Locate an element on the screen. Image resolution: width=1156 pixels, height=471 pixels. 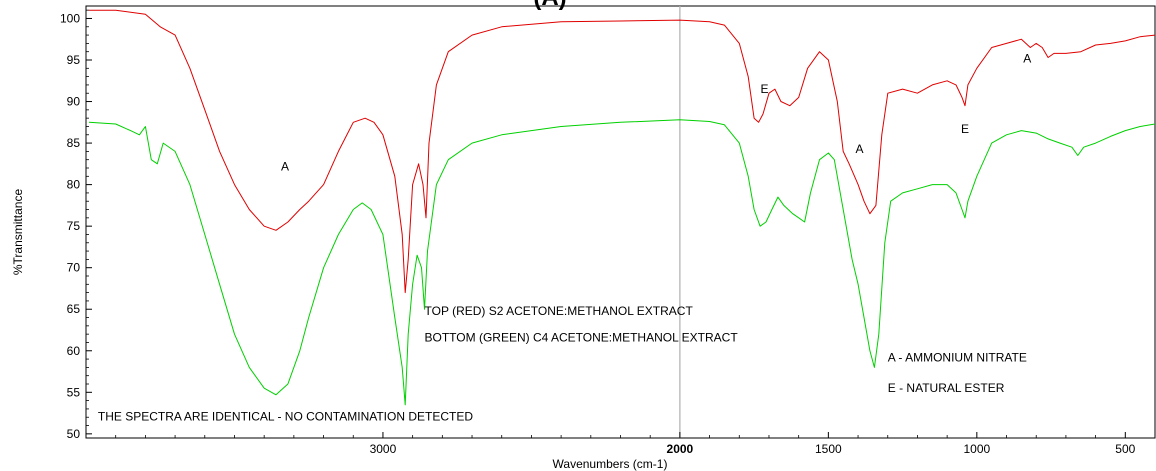
x-tick-label: 2000 is located at coordinates (680, 449).